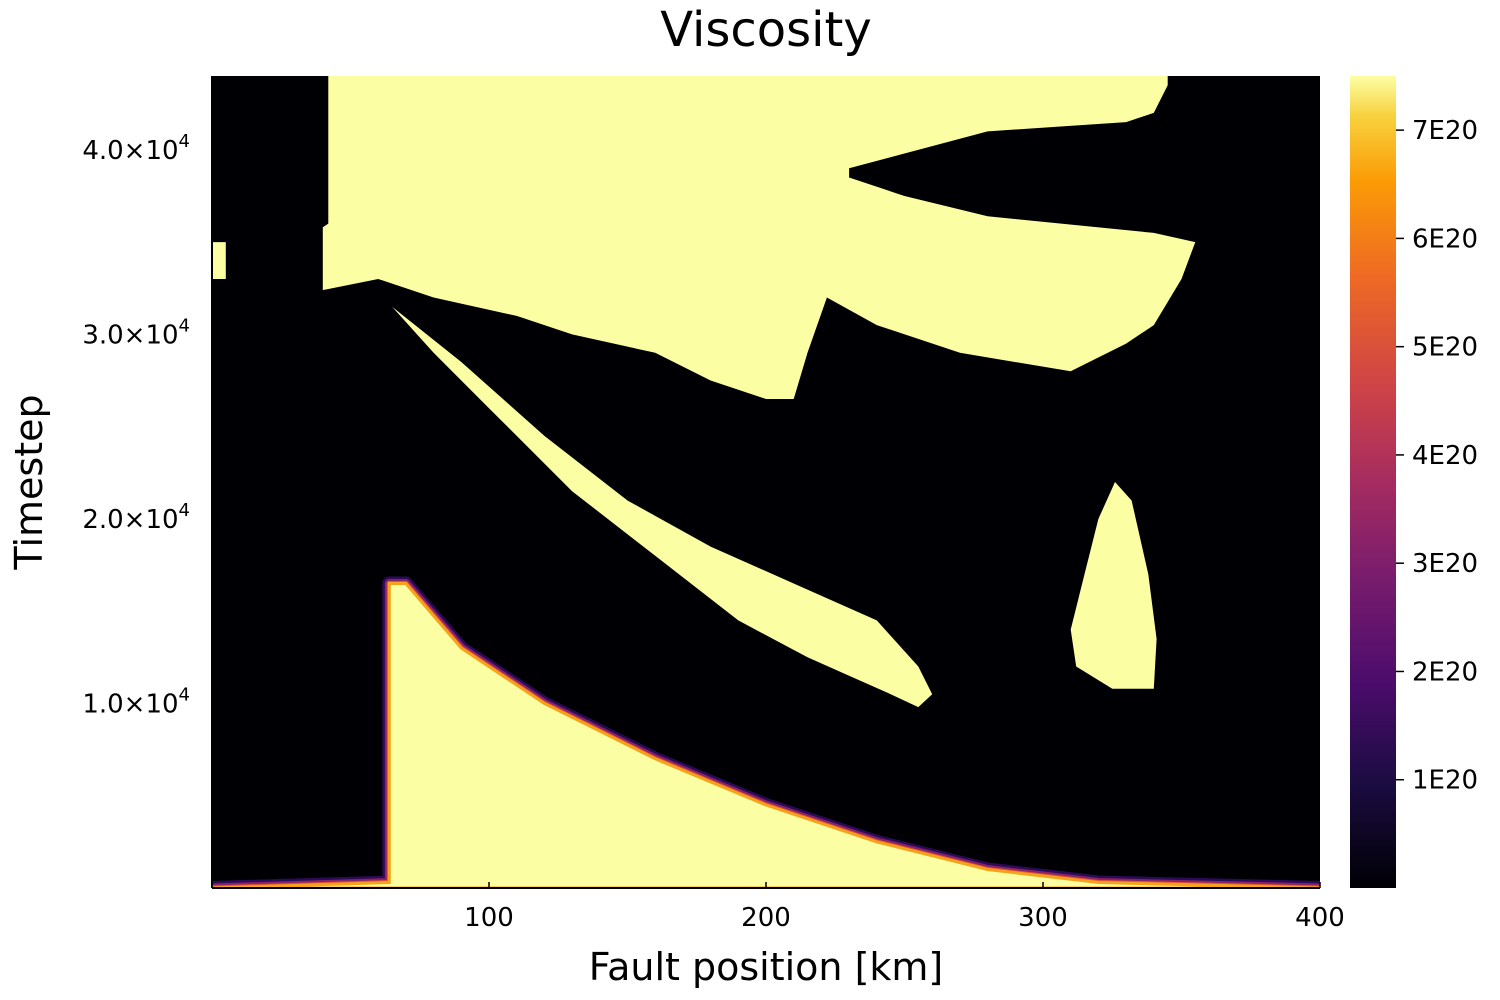  What do you see at coordinates (1445, 564) in the screenshot?
I see `colorbar-tick-label: 3E20` at bounding box center [1445, 564].